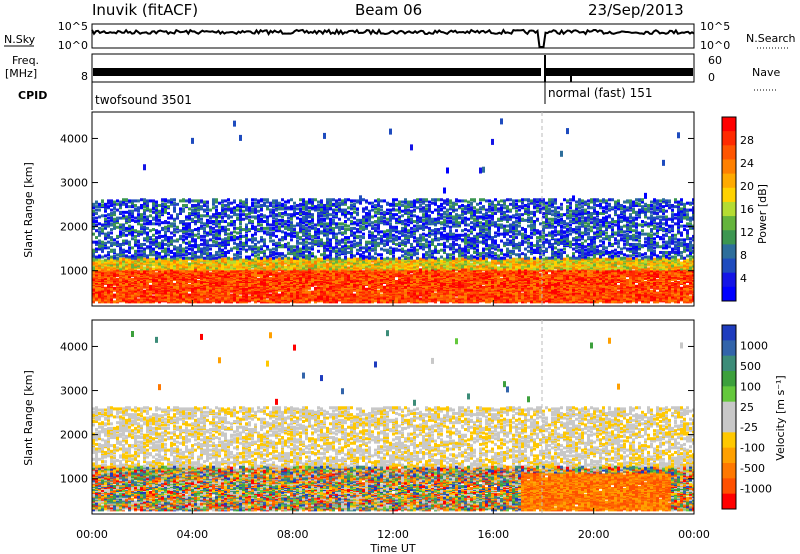  Describe the element at coordinates (711, 77) in the screenshot. I see `nave-tick-bottom: 0` at that location.